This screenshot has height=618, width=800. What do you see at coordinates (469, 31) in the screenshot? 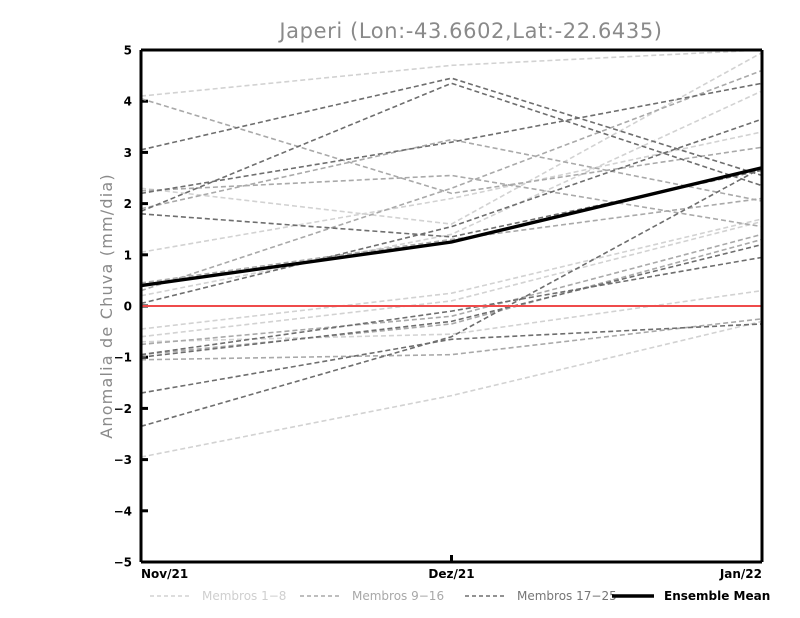
I see `chart-title: Japeri (Lon:-43.6602,Lat:-22.6435)` at bounding box center [469, 31].